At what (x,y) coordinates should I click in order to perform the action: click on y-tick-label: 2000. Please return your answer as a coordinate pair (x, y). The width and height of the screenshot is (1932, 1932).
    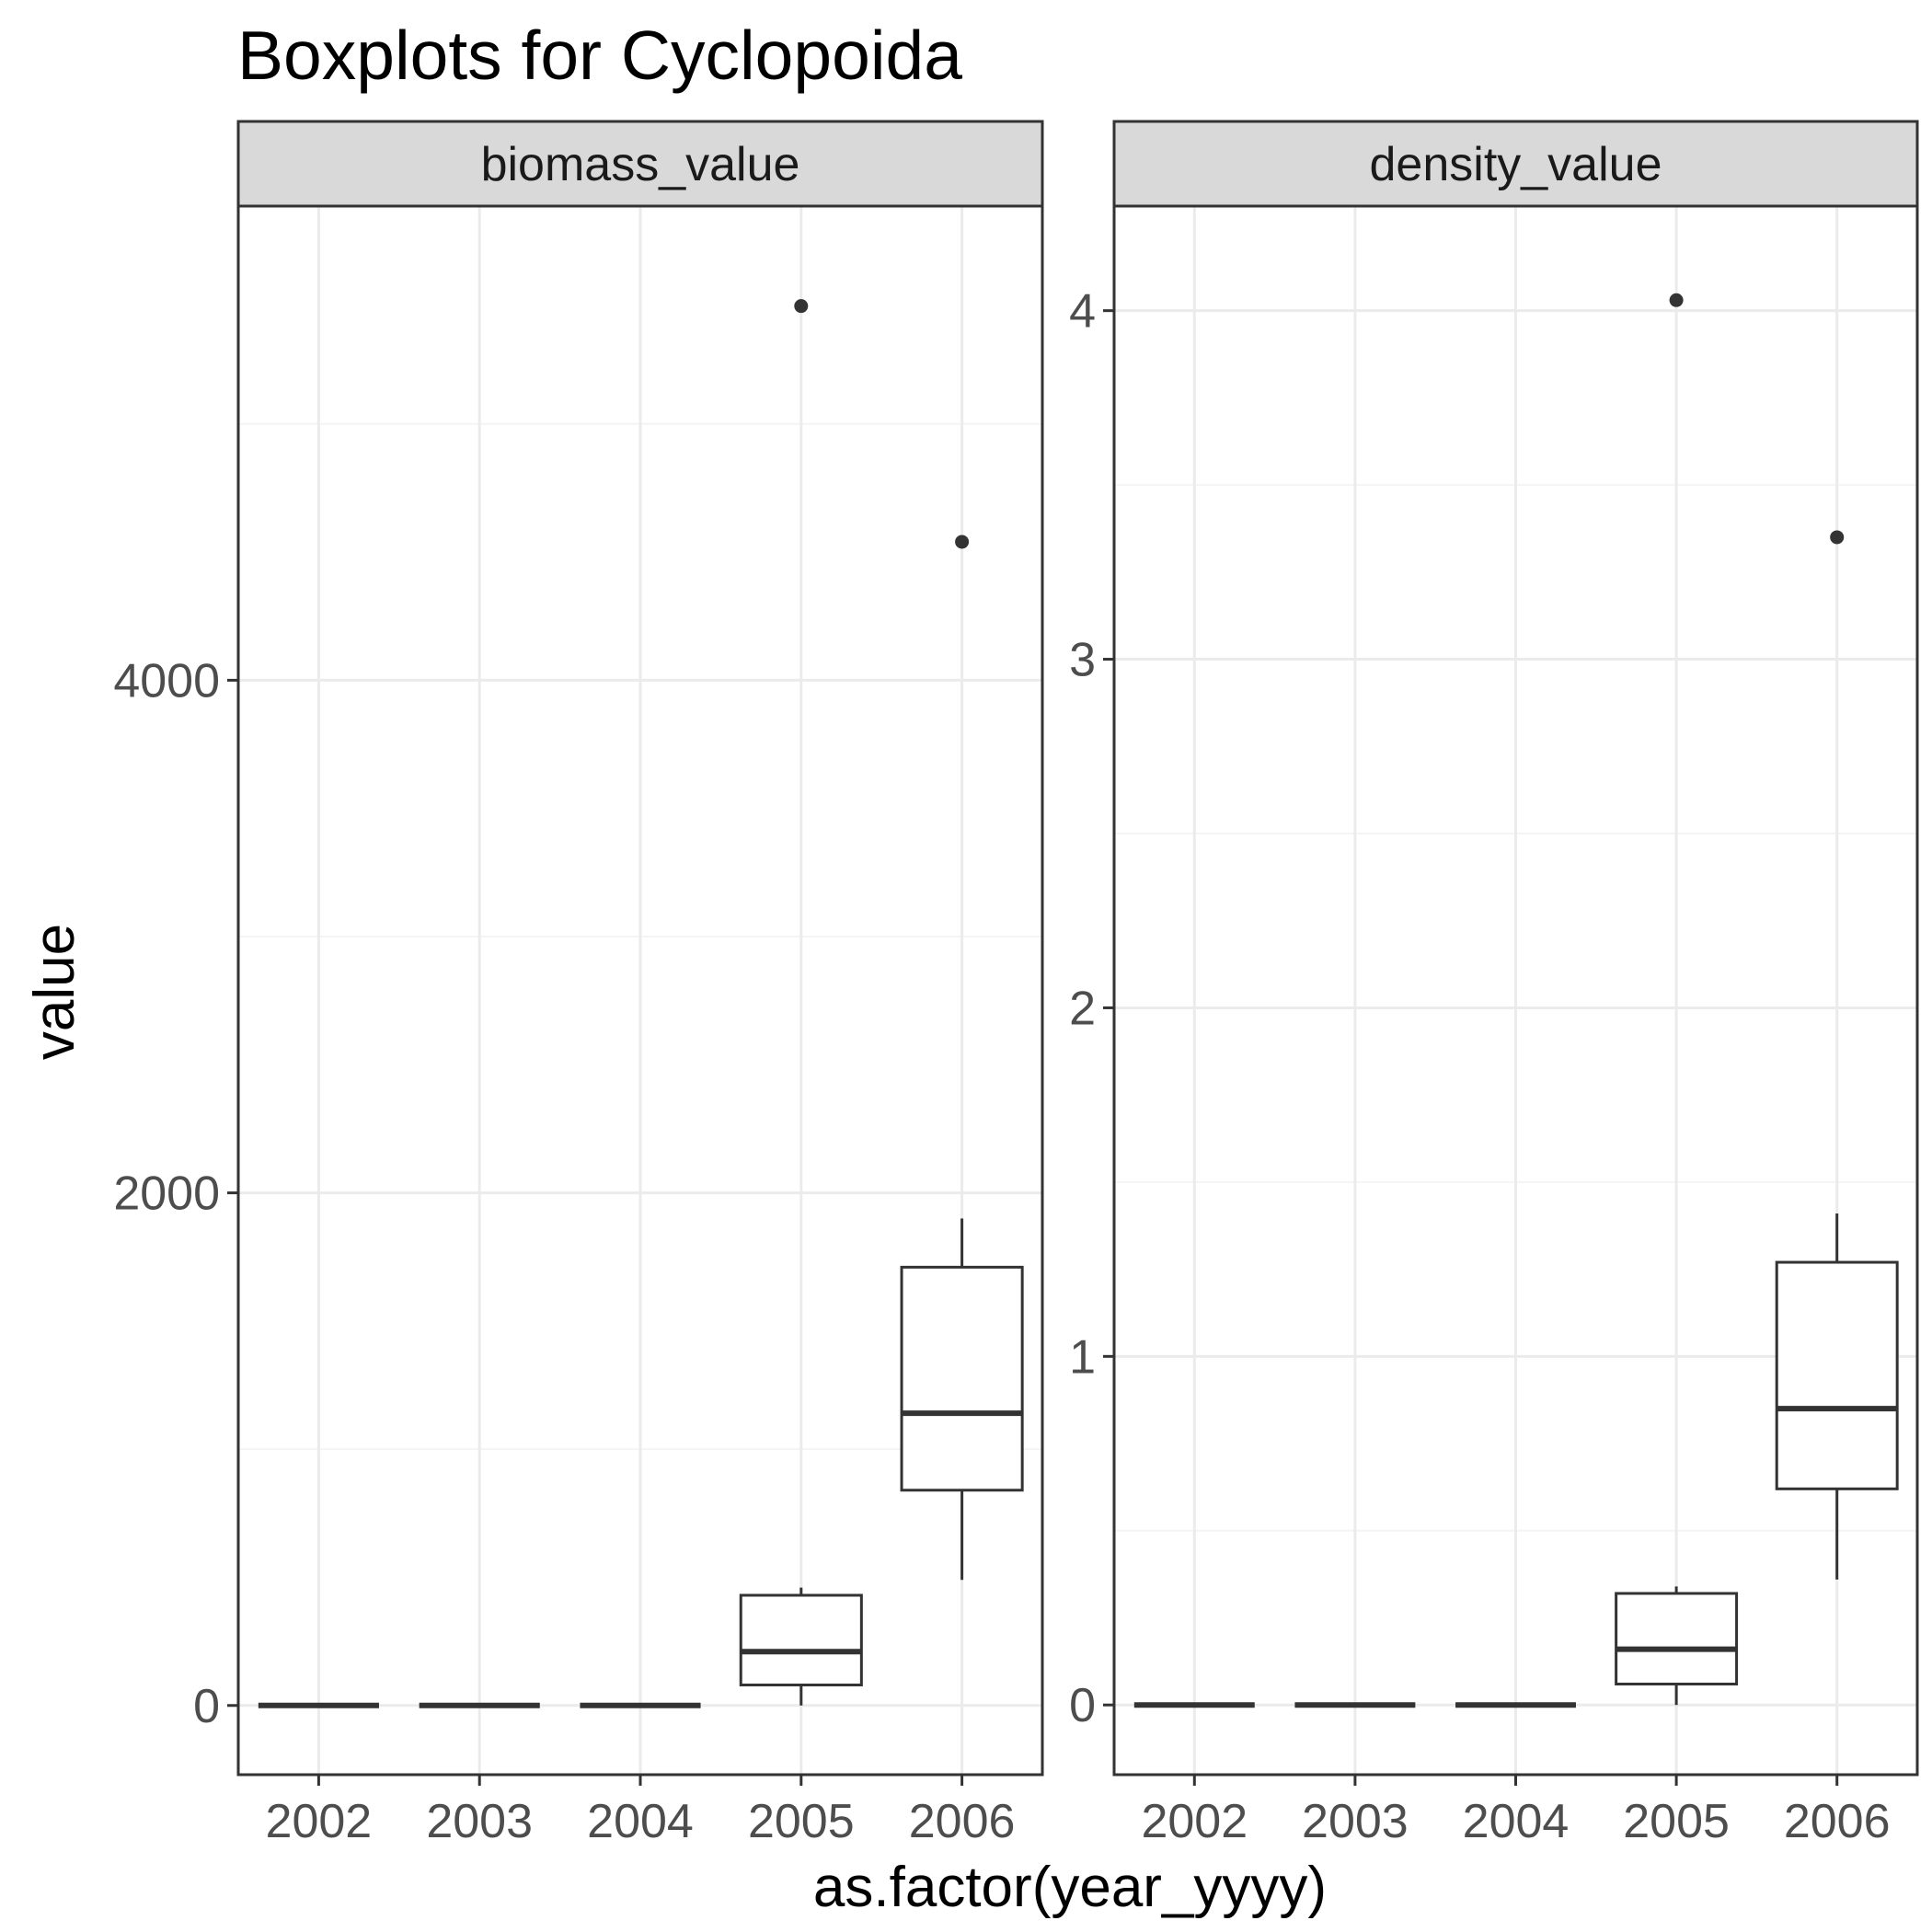
    Looking at the image, I should click on (166, 1194).